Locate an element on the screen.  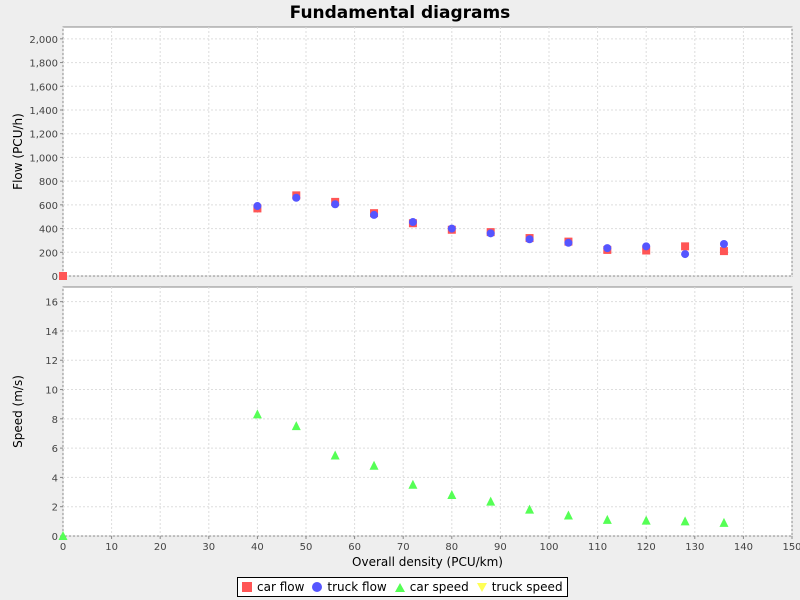
y-tick-label: 800 is located at coordinates (48, 182).